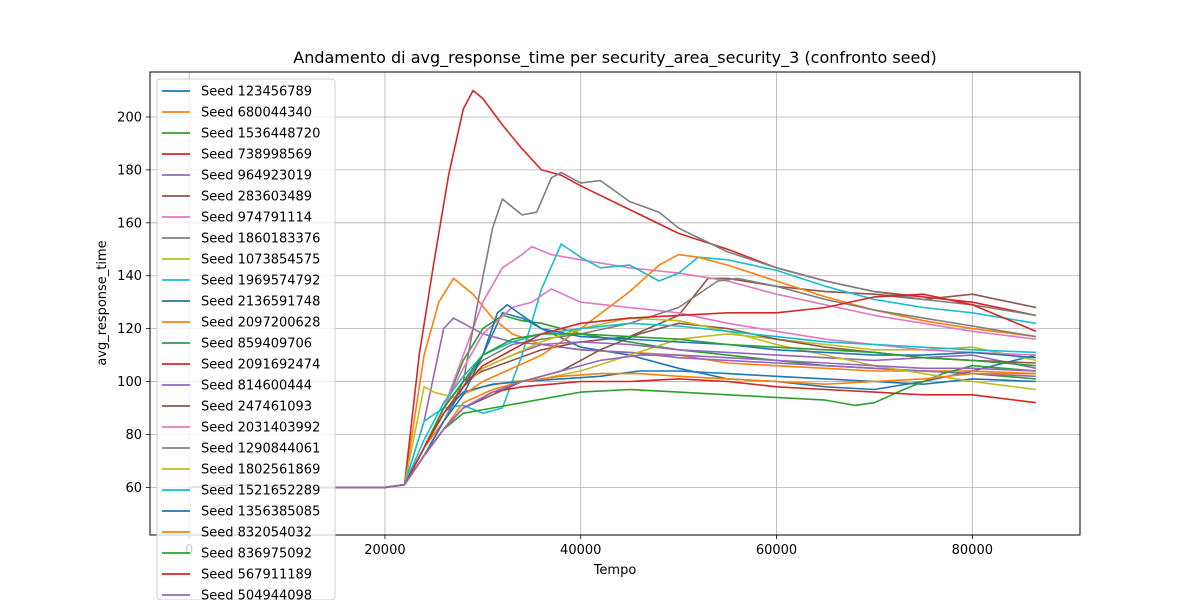  Describe the element at coordinates (256, 197) in the screenshot. I see `legend-entry: Seed 283603489` at that location.